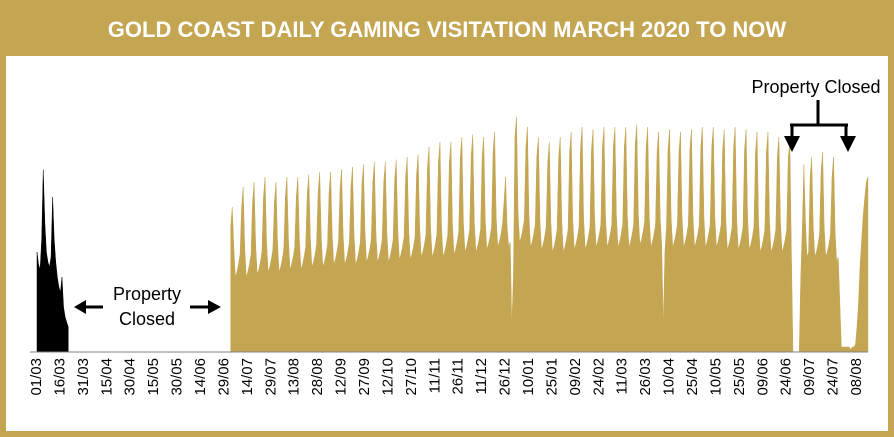  I want to click on x-tick-label: 15/04, so click(106, 377).